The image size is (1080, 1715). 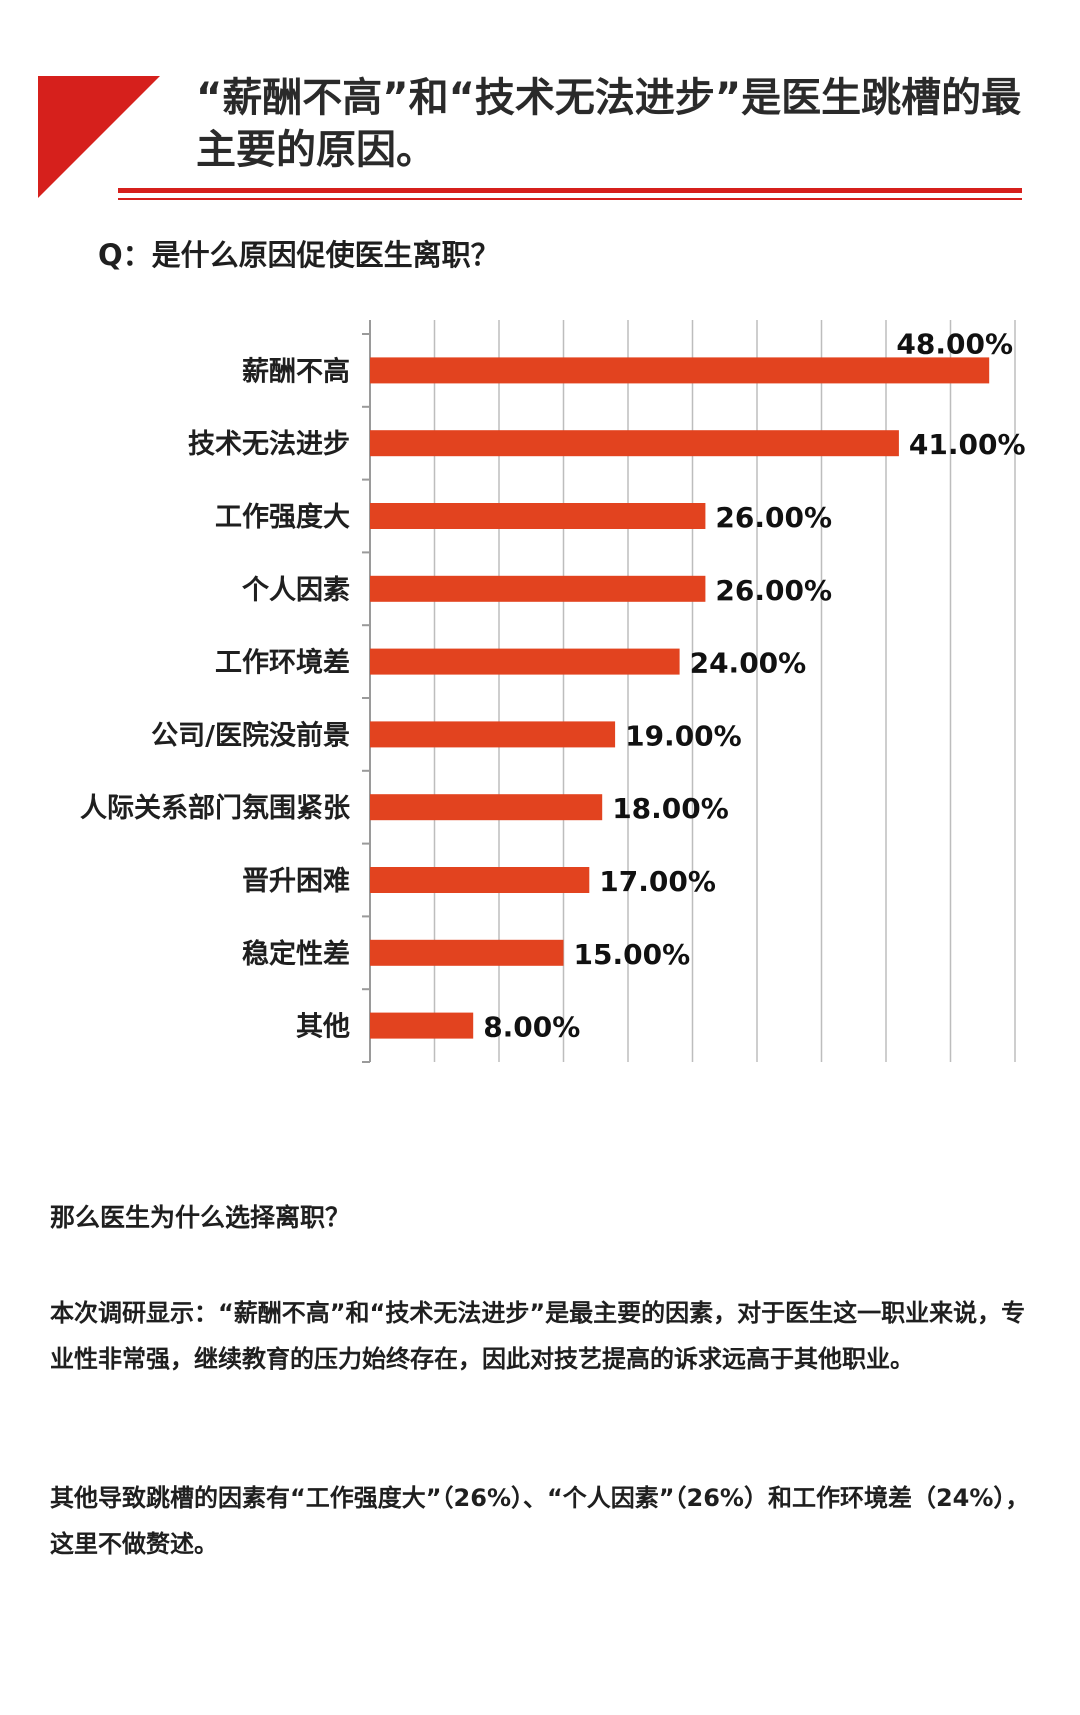 I want to click on value-label: 19.00%, so click(x=683, y=735).